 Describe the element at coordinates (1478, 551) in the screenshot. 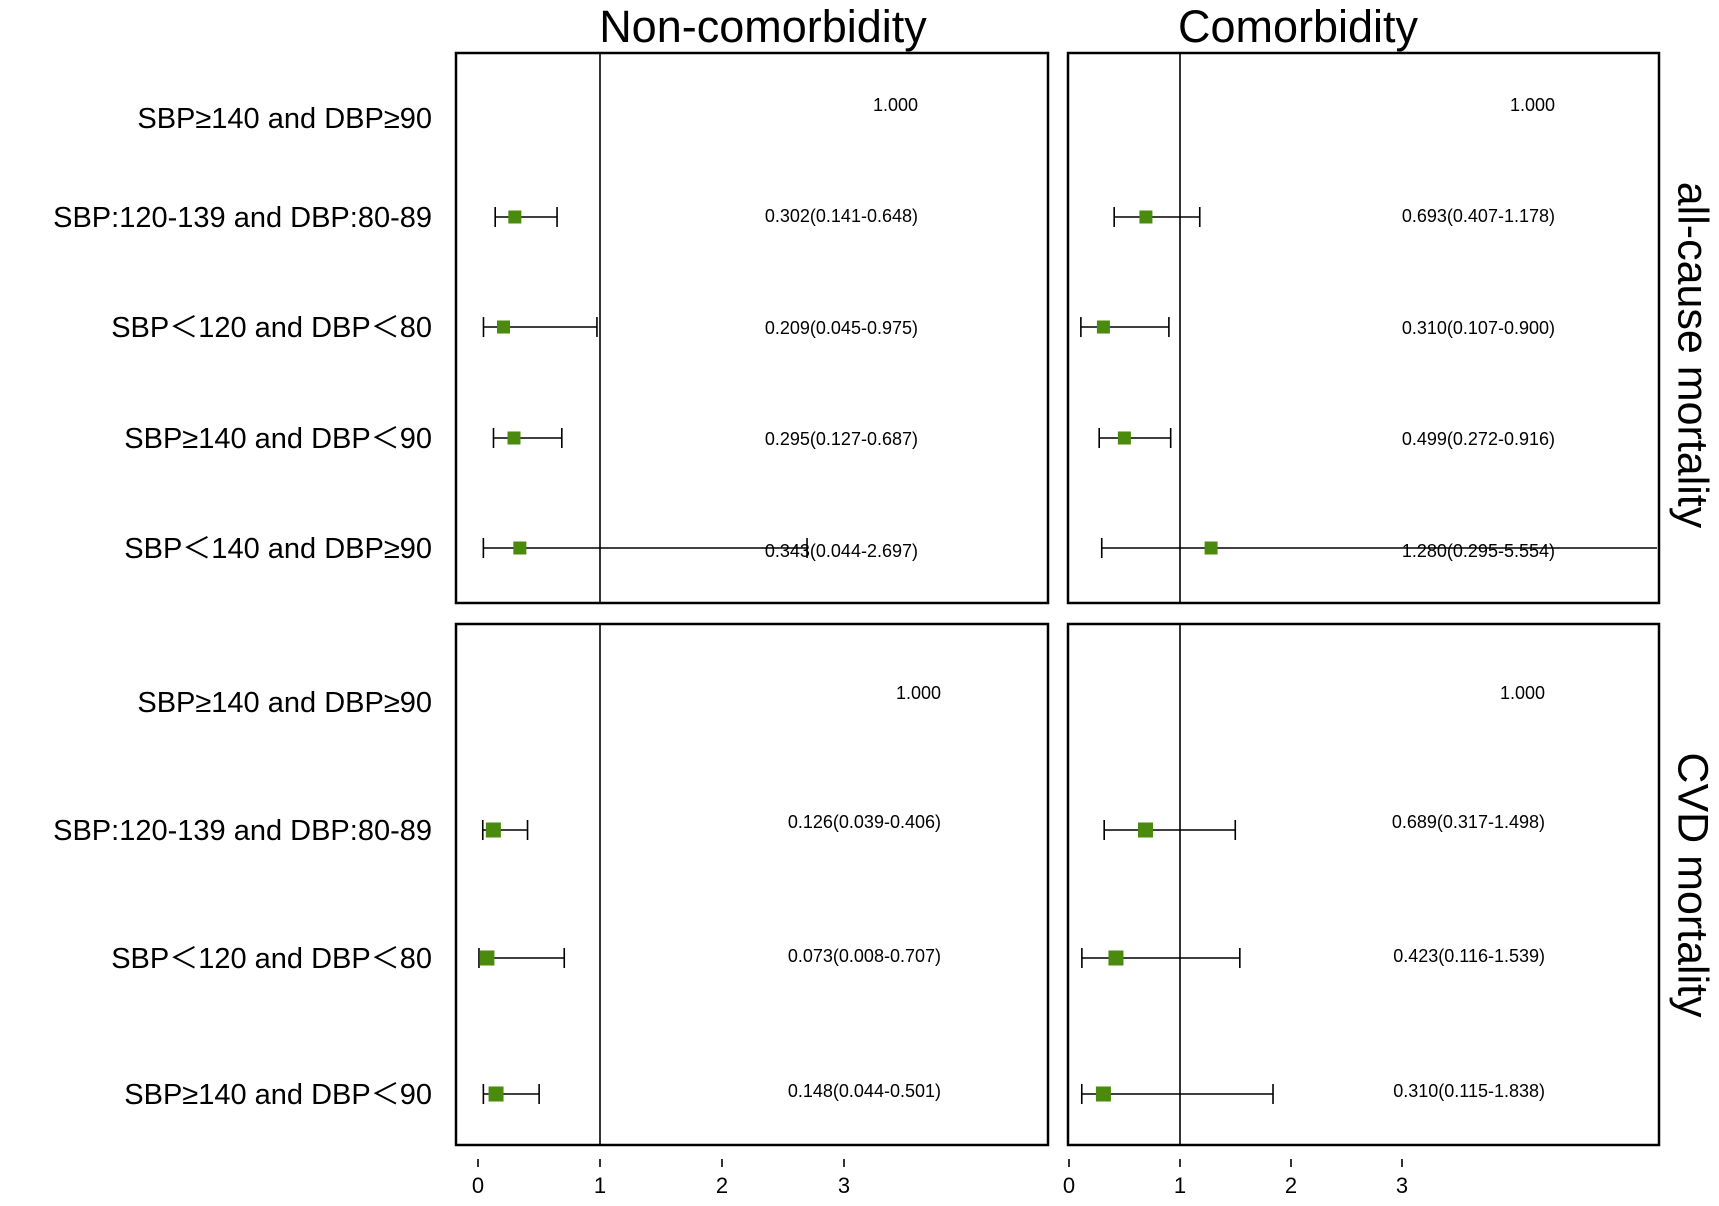

I see `estimate-label: 1.280(0.295-5.554)` at that location.